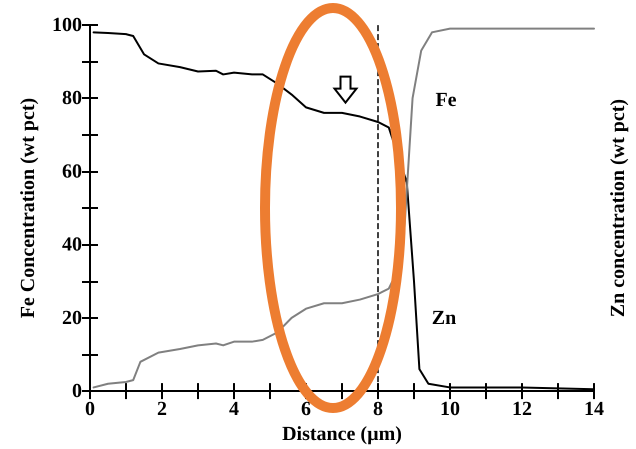  I want to click on y-axis-title: Fe Concentration (wt pct), so click(28, 208).